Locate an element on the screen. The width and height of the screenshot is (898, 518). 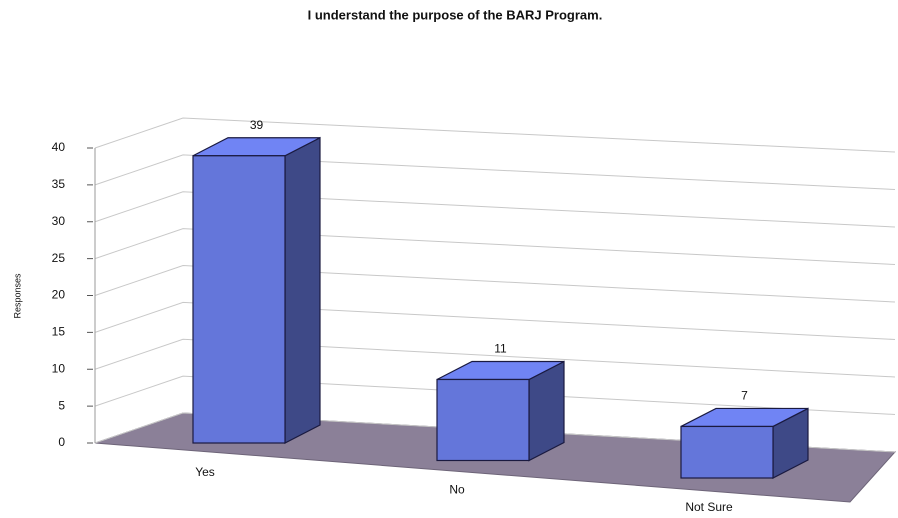
x-tick-label: Not Sure is located at coordinates (709, 507).